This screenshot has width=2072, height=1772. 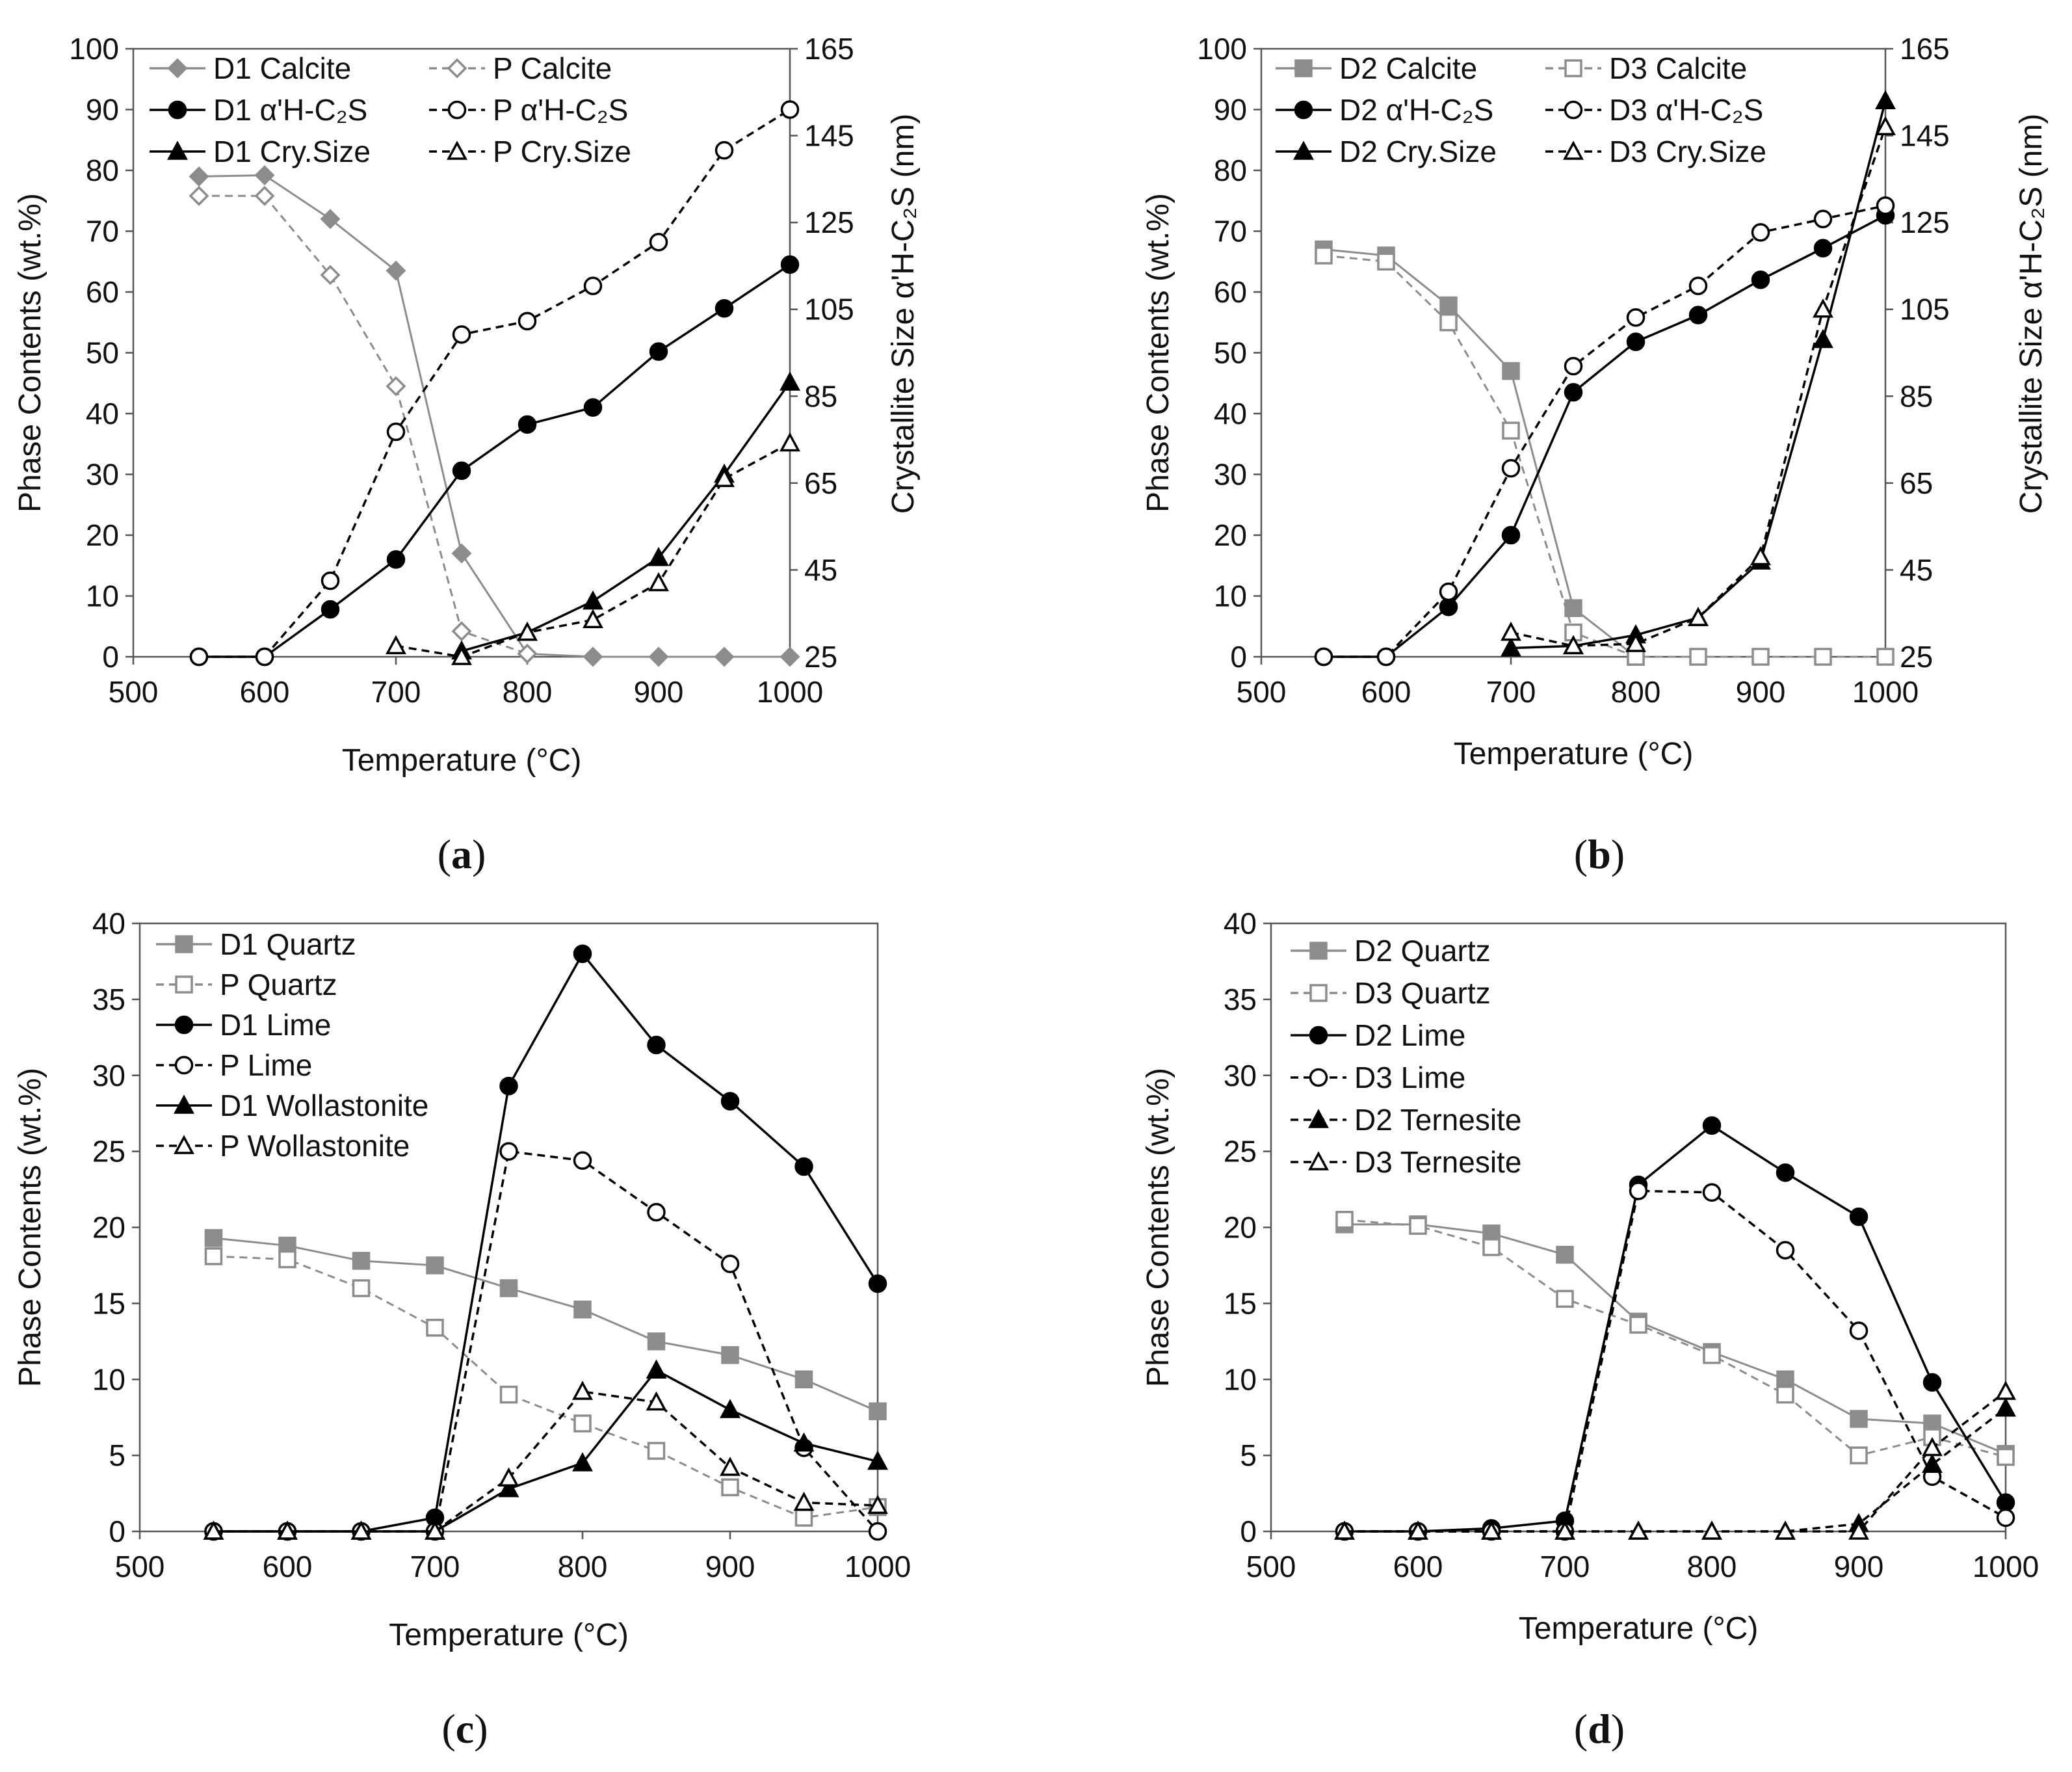 What do you see at coordinates (108, 1303) in the screenshot?
I see `y-tick-label: 15` at bounding box center [108, 1303].